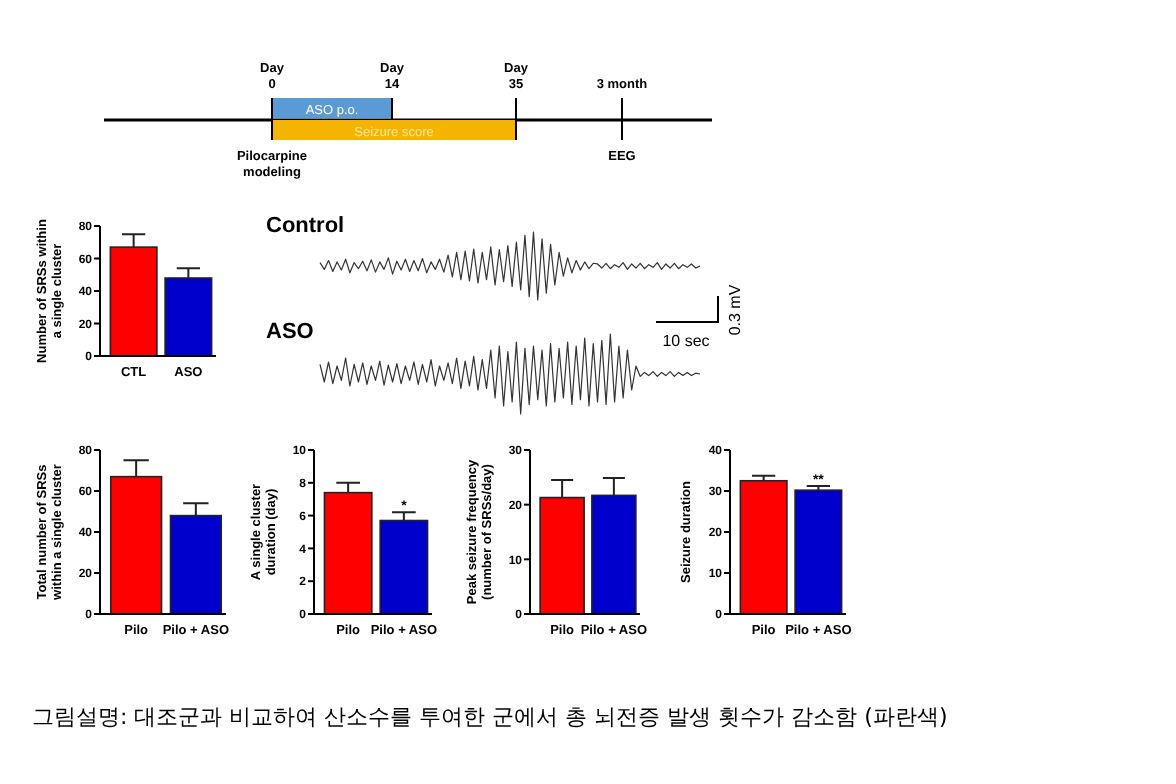 Image resolution: width=1176 pixels, height=784 pixels. Describe the element at coordinates (686, 341) in the screenshot. I see `annotation: 10 sec` at that location.